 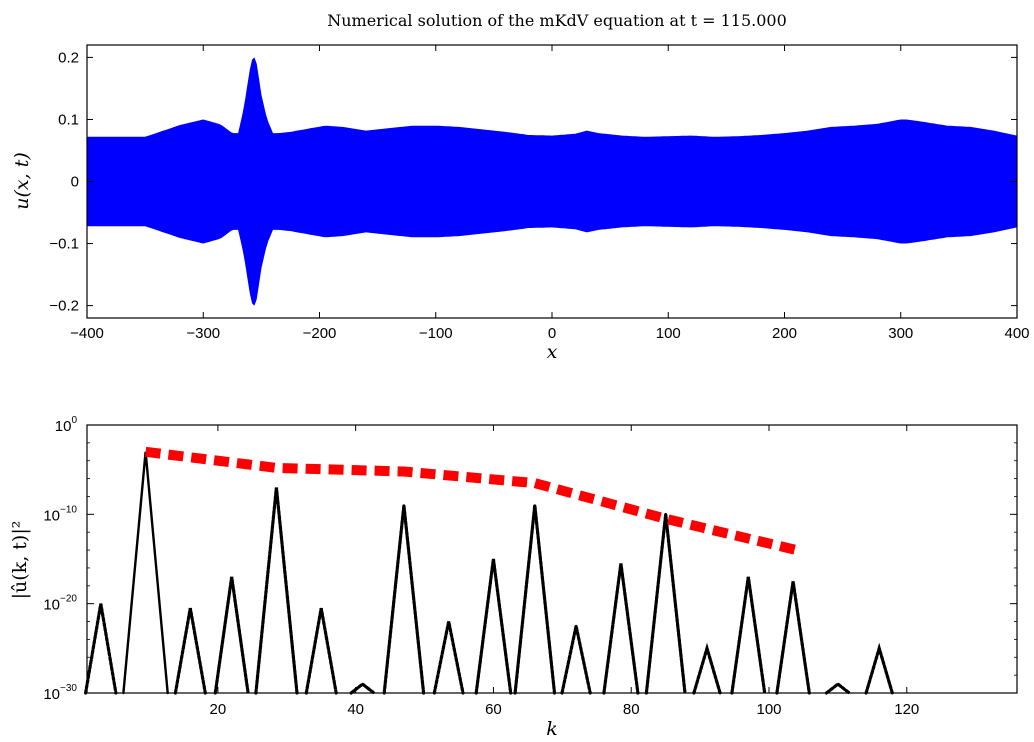 What do you see at coordinates (631, 709) in the screenshot?
I see `x-tick-label: 80` at bounding box center [631, 709].